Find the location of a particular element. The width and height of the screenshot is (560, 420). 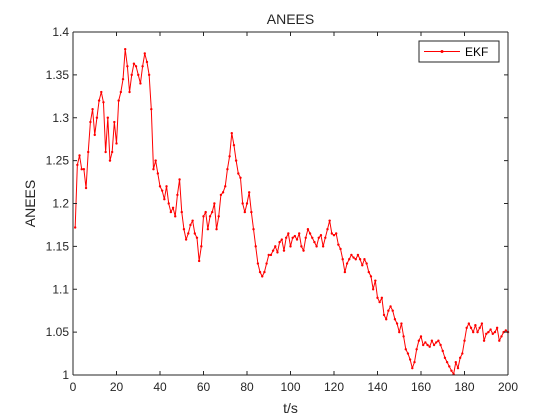

x-tick-label: 0 is located at coordinates (73, 387).